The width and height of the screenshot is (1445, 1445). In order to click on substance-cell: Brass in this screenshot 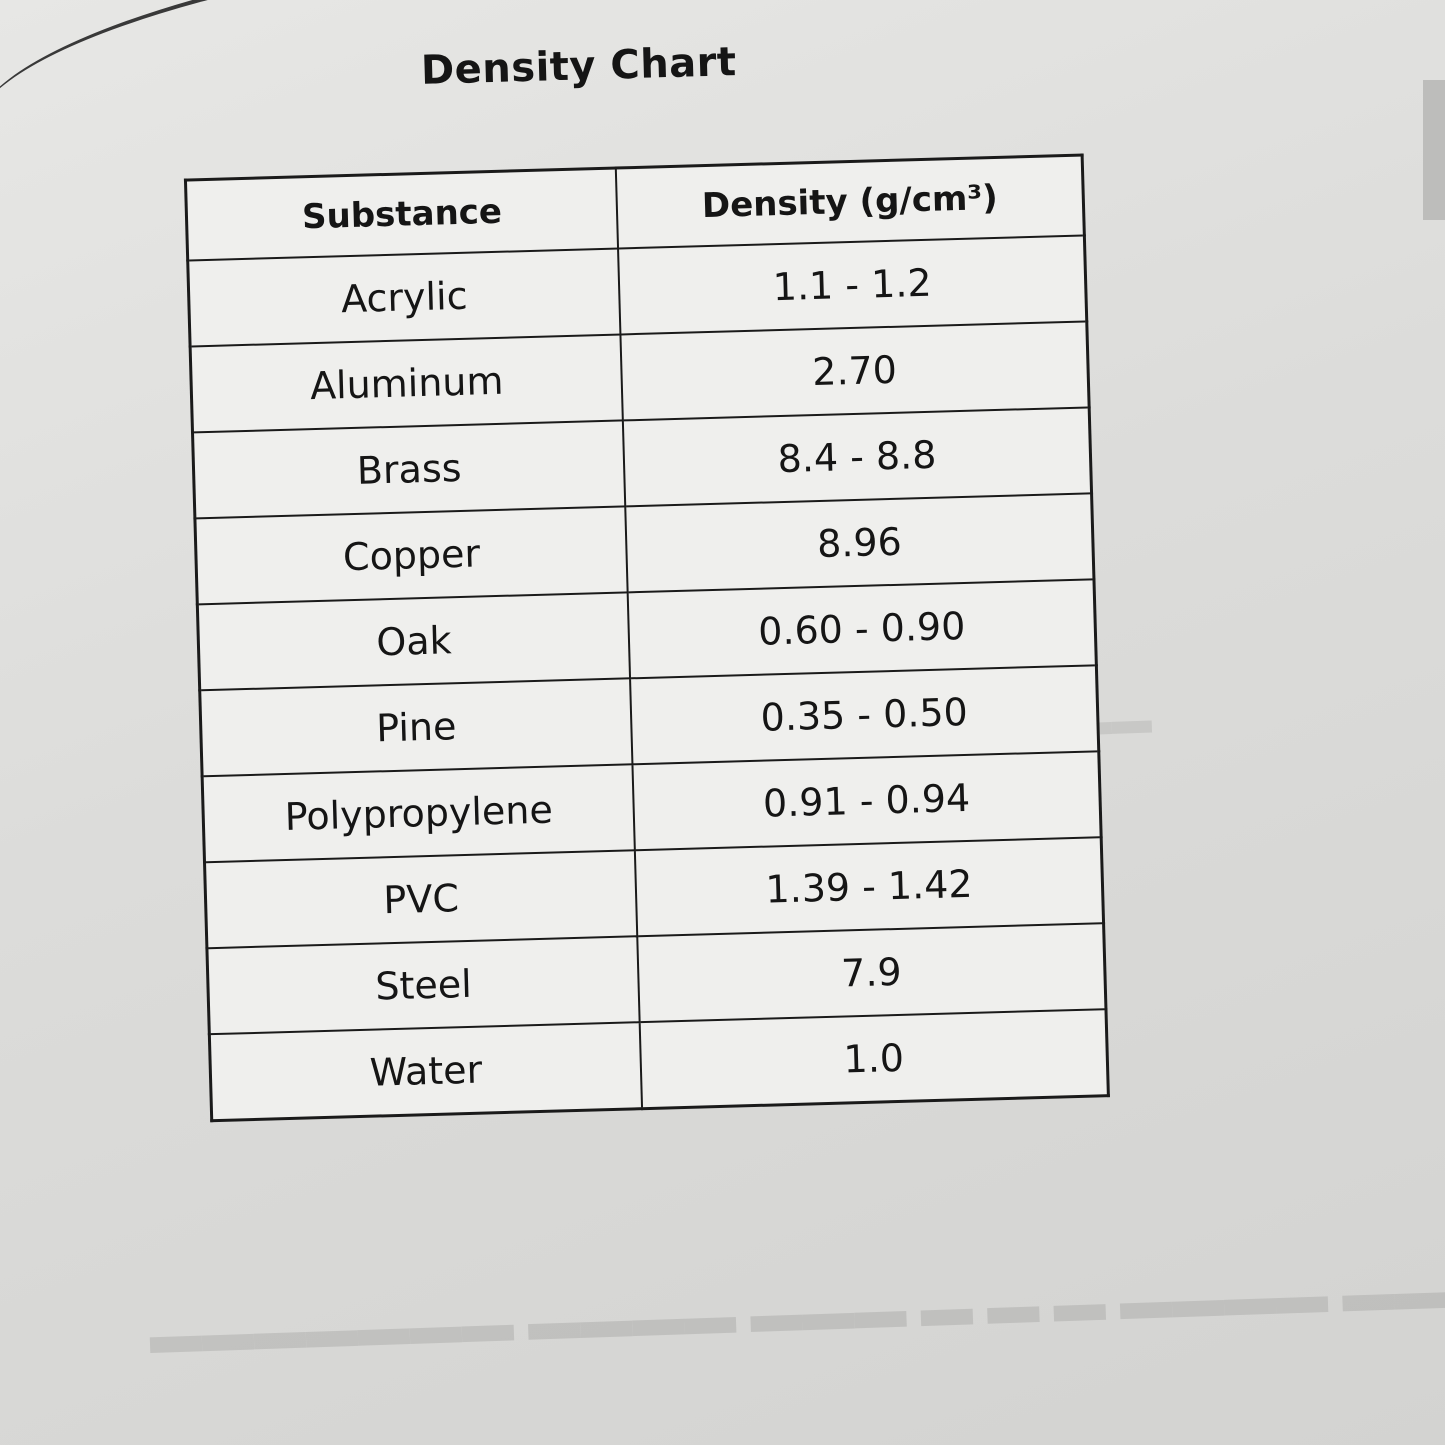, I will do `click(409, 469)`.